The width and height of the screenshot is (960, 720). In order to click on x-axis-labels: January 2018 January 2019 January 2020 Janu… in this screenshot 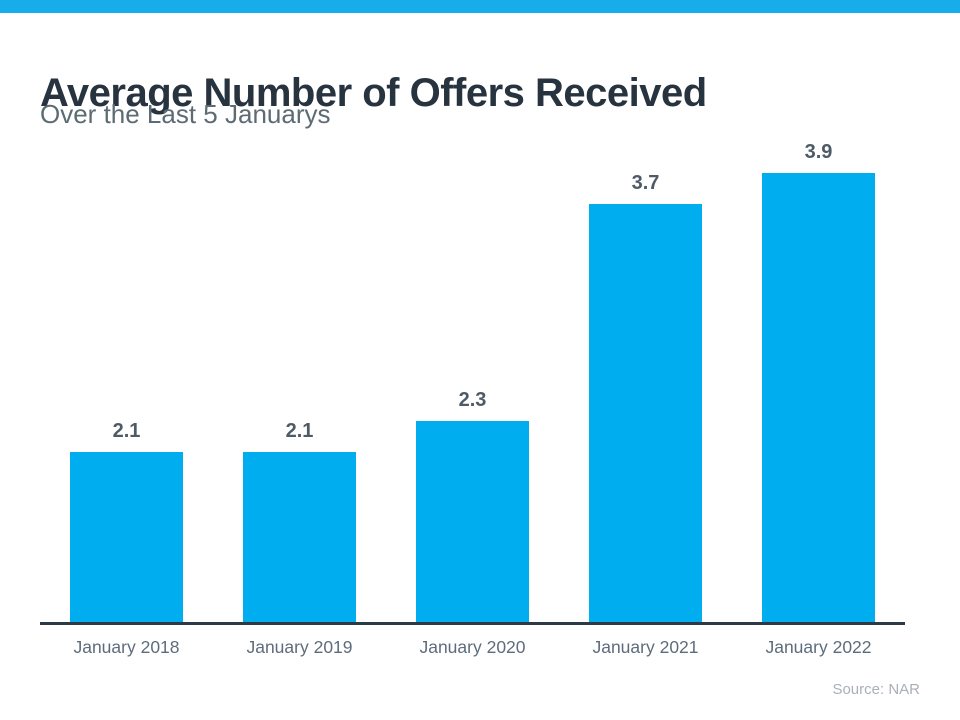, I will do `click(472, 641)`.